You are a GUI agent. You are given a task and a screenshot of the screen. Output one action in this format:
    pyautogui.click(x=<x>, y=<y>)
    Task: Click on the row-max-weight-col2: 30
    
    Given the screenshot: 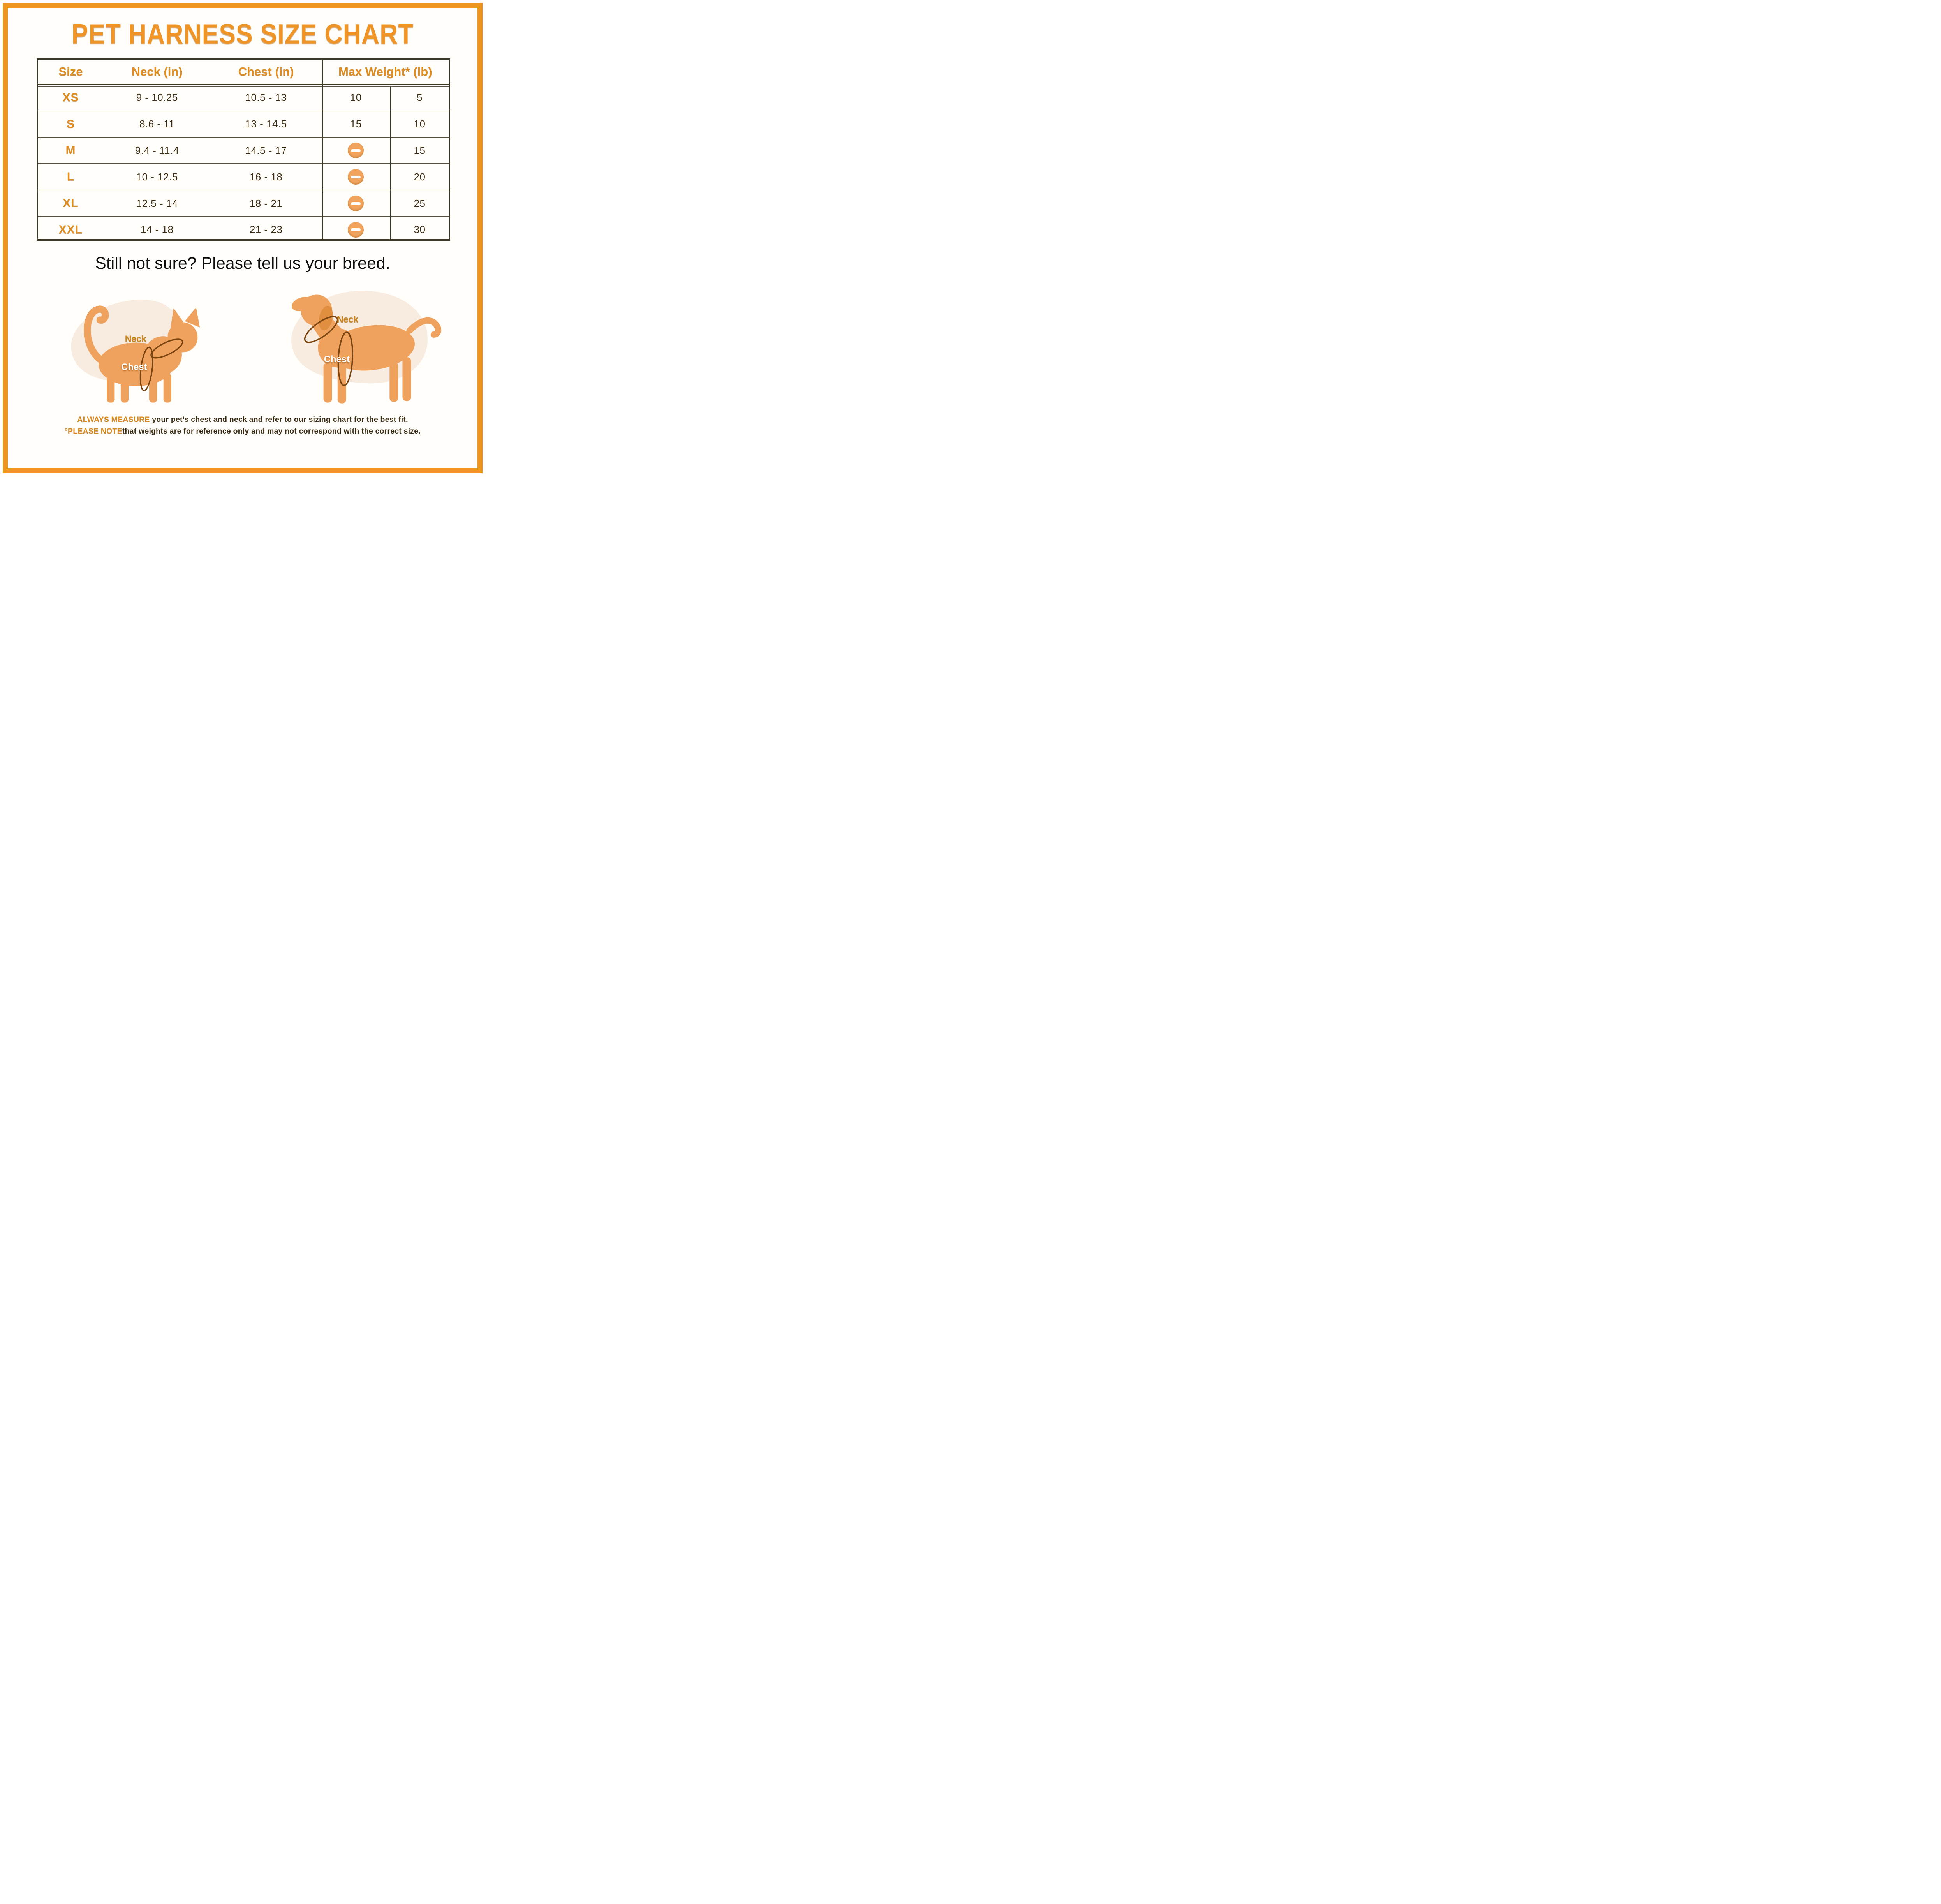 What is the action you would take?
    pyautogui.click(x=420, y=230)
    